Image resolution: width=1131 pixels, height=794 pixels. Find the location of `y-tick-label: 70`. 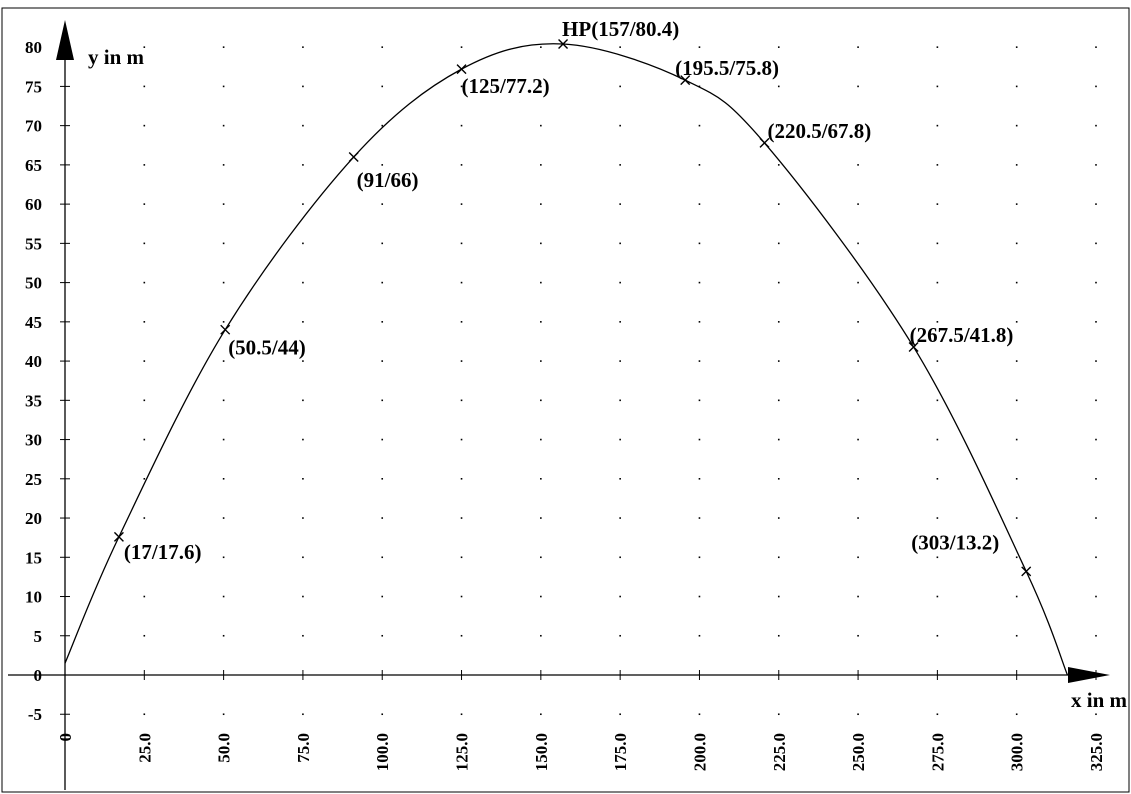

y-tick-label: 70 is located at coordinates (33, 126).